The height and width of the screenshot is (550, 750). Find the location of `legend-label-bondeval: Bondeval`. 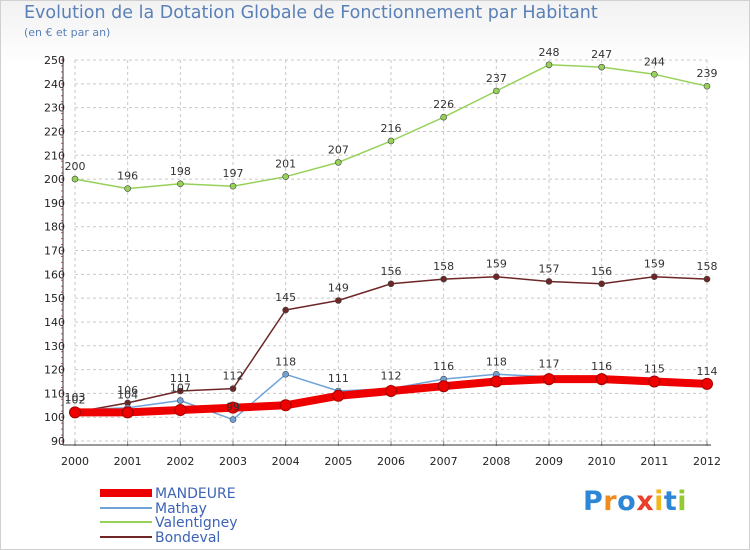

legend-label-bondeval: Bondeval is located at coordinates (187, 538).